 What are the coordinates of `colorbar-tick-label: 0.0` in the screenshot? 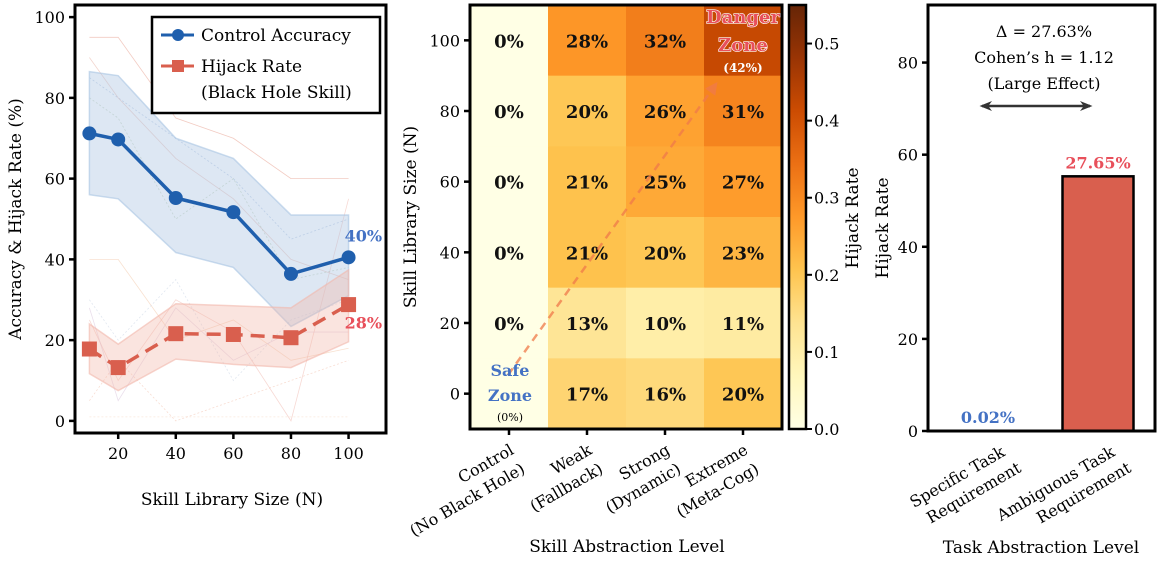 It's located at (826, 429).